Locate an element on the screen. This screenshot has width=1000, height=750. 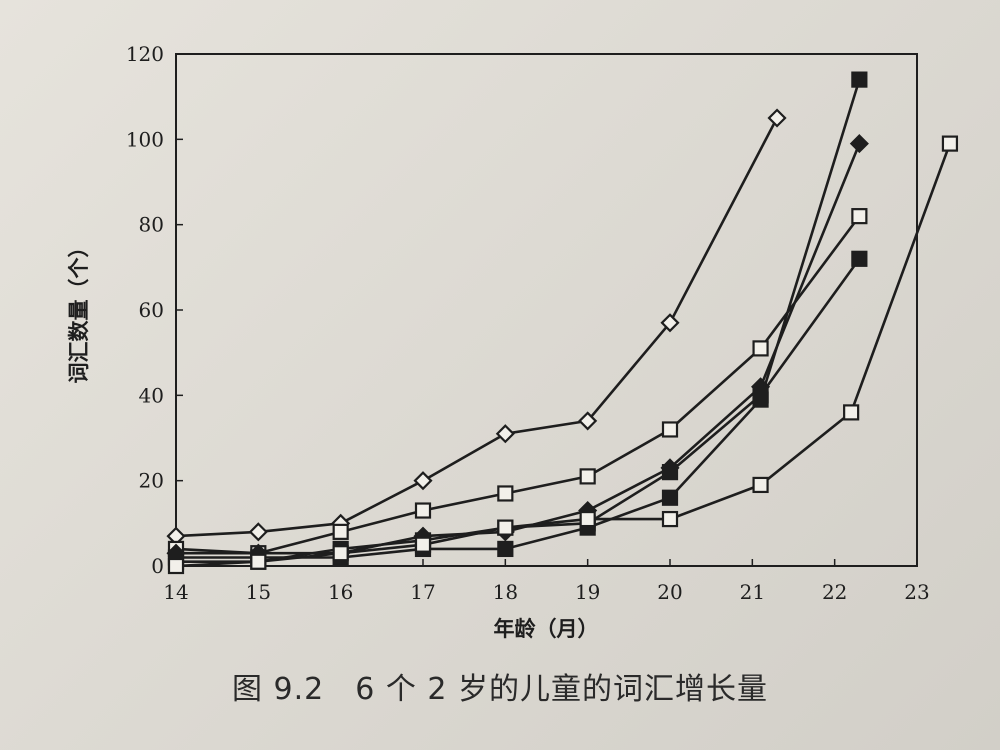
x-tick-label: 22 is located at coordinates (834, 592).